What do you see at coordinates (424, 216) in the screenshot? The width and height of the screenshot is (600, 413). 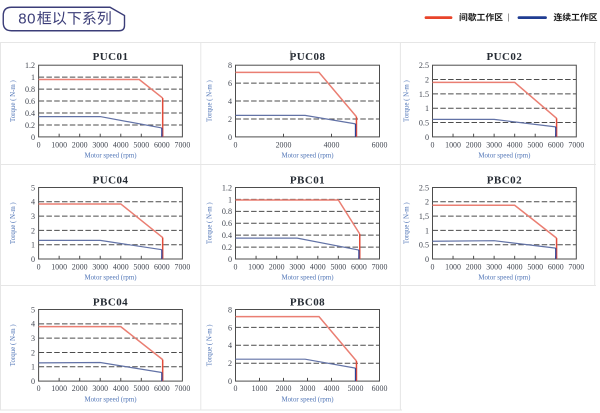 I see `svg-text: 1,5` at bounding box center [424, 216].